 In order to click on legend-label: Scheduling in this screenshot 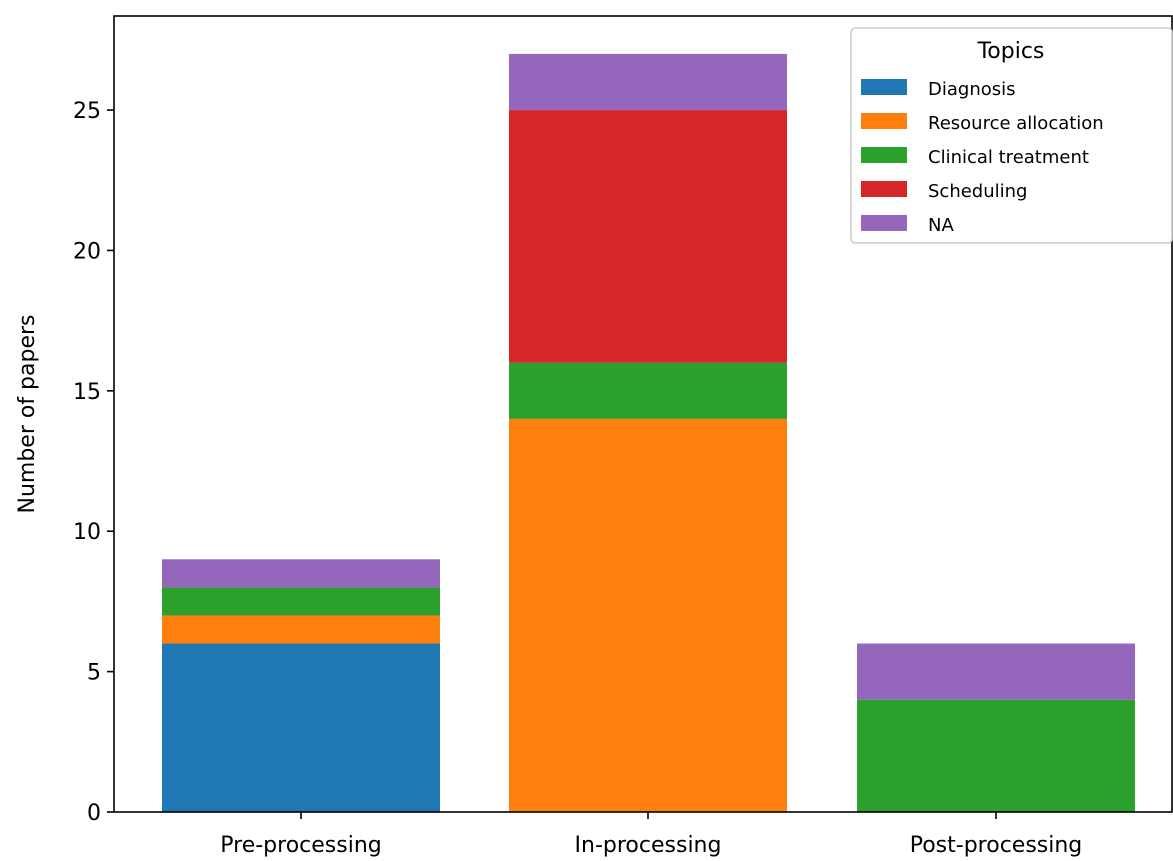, I will do `click(977, 191)`.